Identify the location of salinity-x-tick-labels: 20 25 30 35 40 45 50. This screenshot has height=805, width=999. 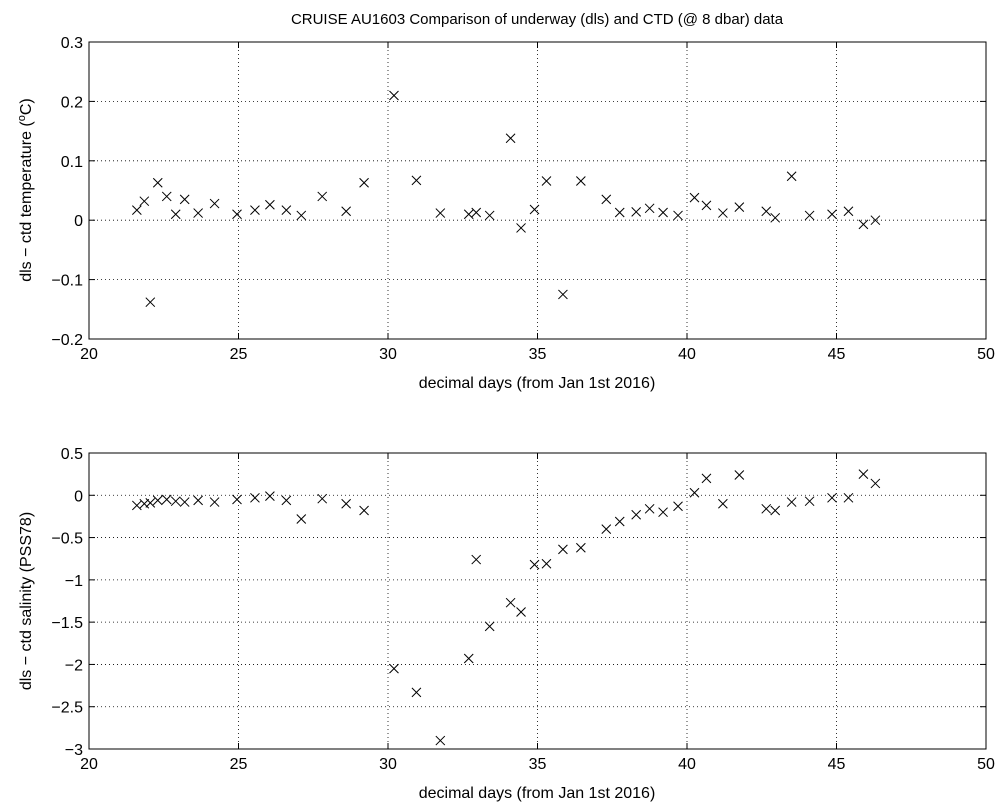
(537, 764).